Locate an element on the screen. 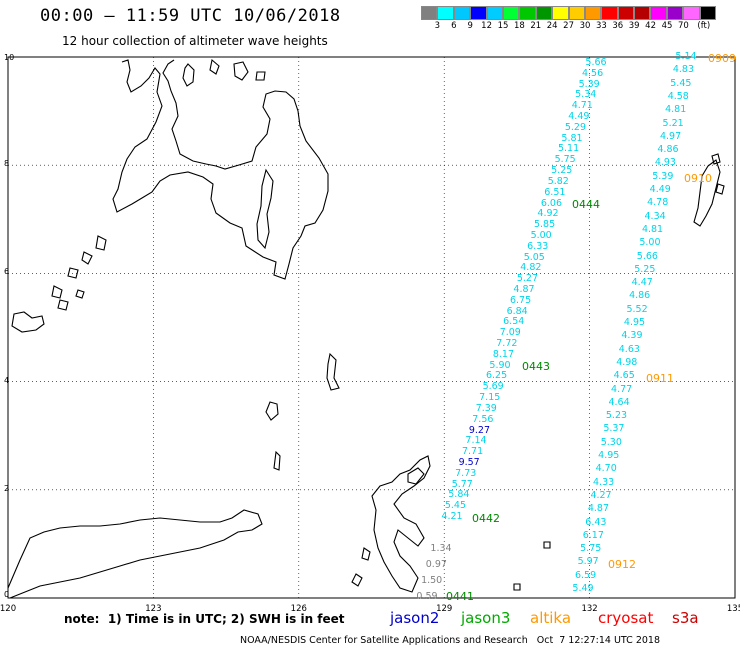 The width and height of the screenshot is (740, 650). color-scale-labels: 3 6 9 12 15 18 21 24 27 30 33 36 39 42 45 70 (ft) is located at coordinates (580, 27).